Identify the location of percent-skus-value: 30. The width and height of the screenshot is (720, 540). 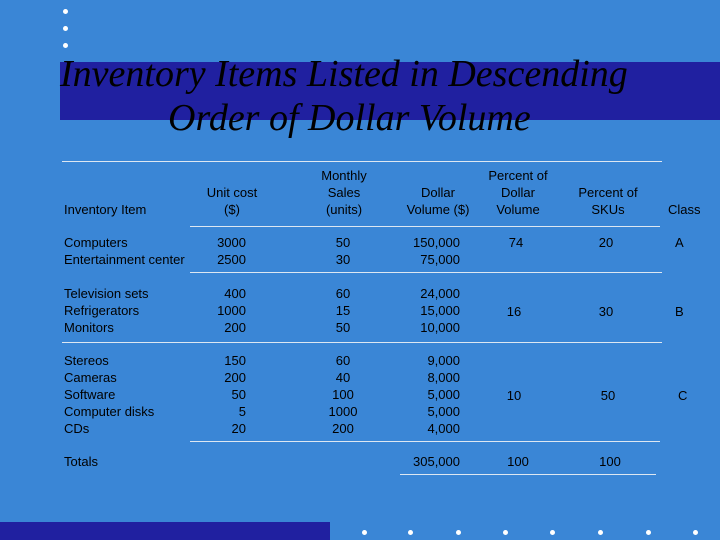
(606, 311).